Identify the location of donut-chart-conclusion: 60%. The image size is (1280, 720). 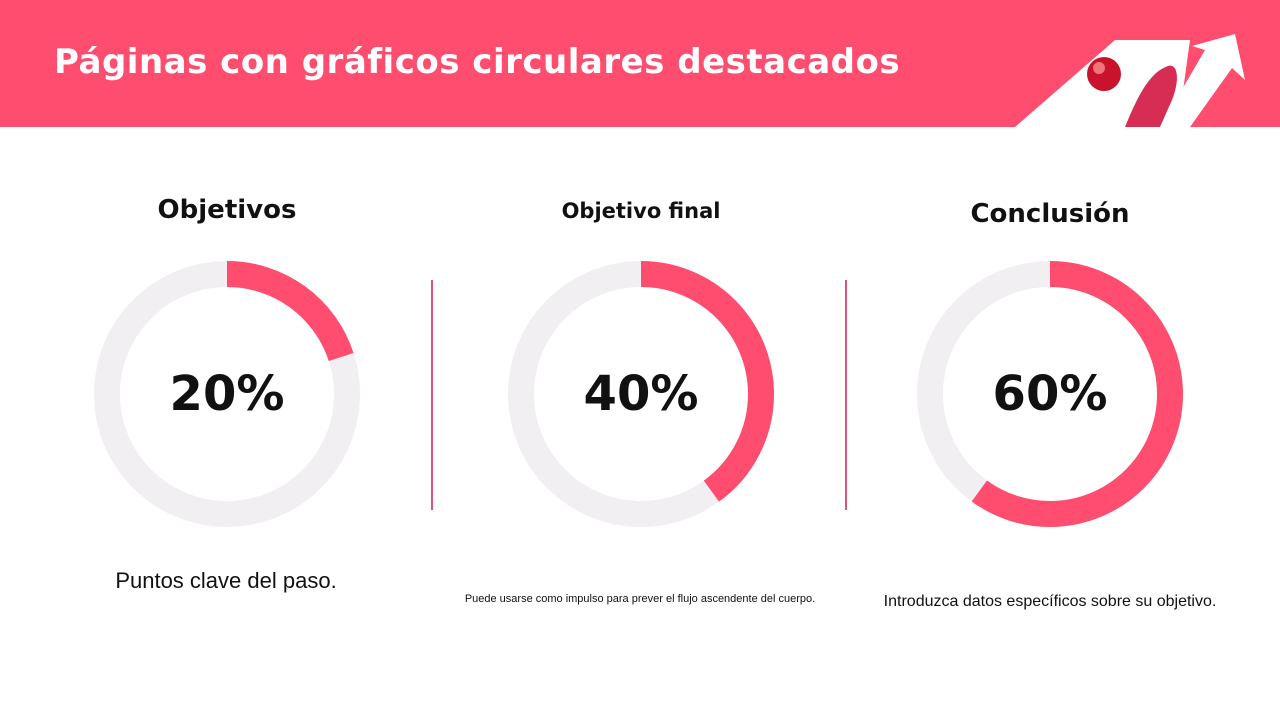
(1050, 394).